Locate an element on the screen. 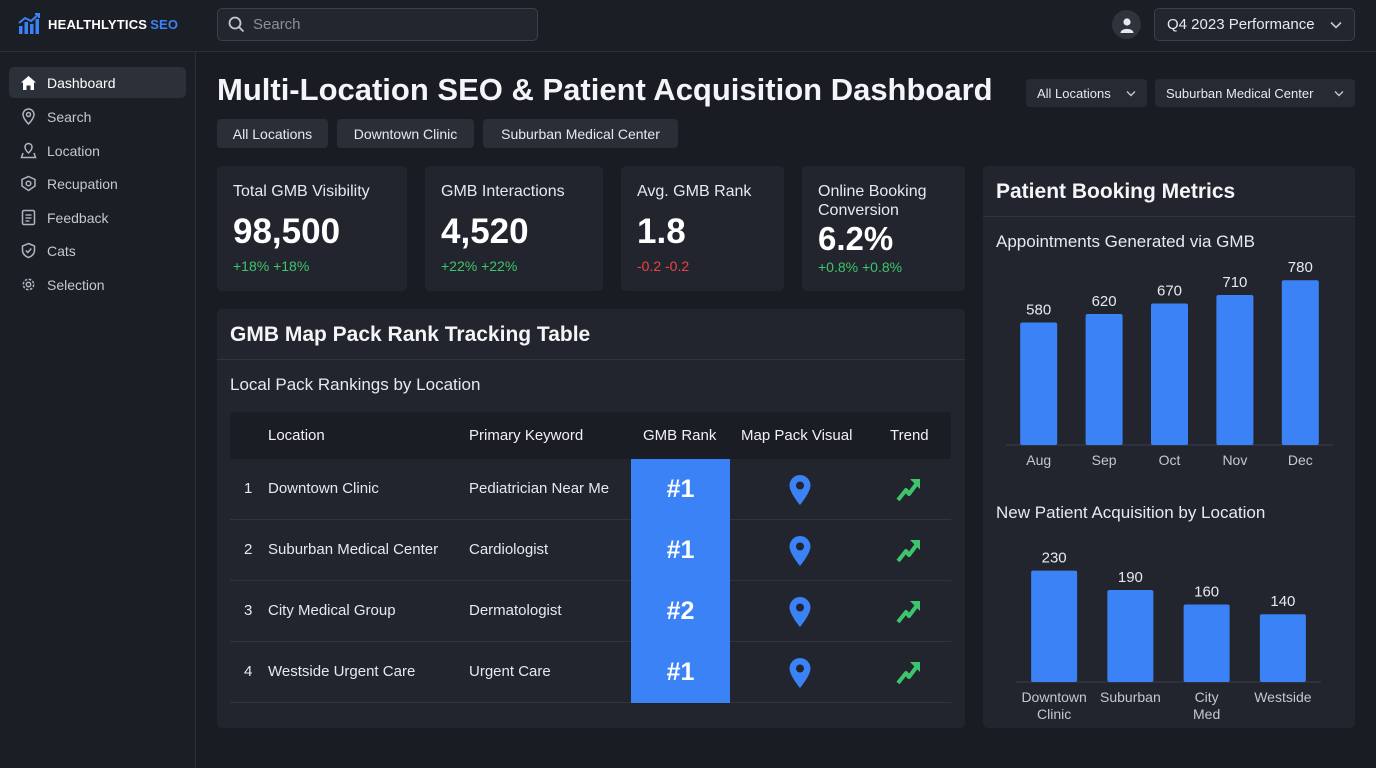 The image size is (1376, 768). sidebar-item-cats: Cats is located at coordinates (97, 250).